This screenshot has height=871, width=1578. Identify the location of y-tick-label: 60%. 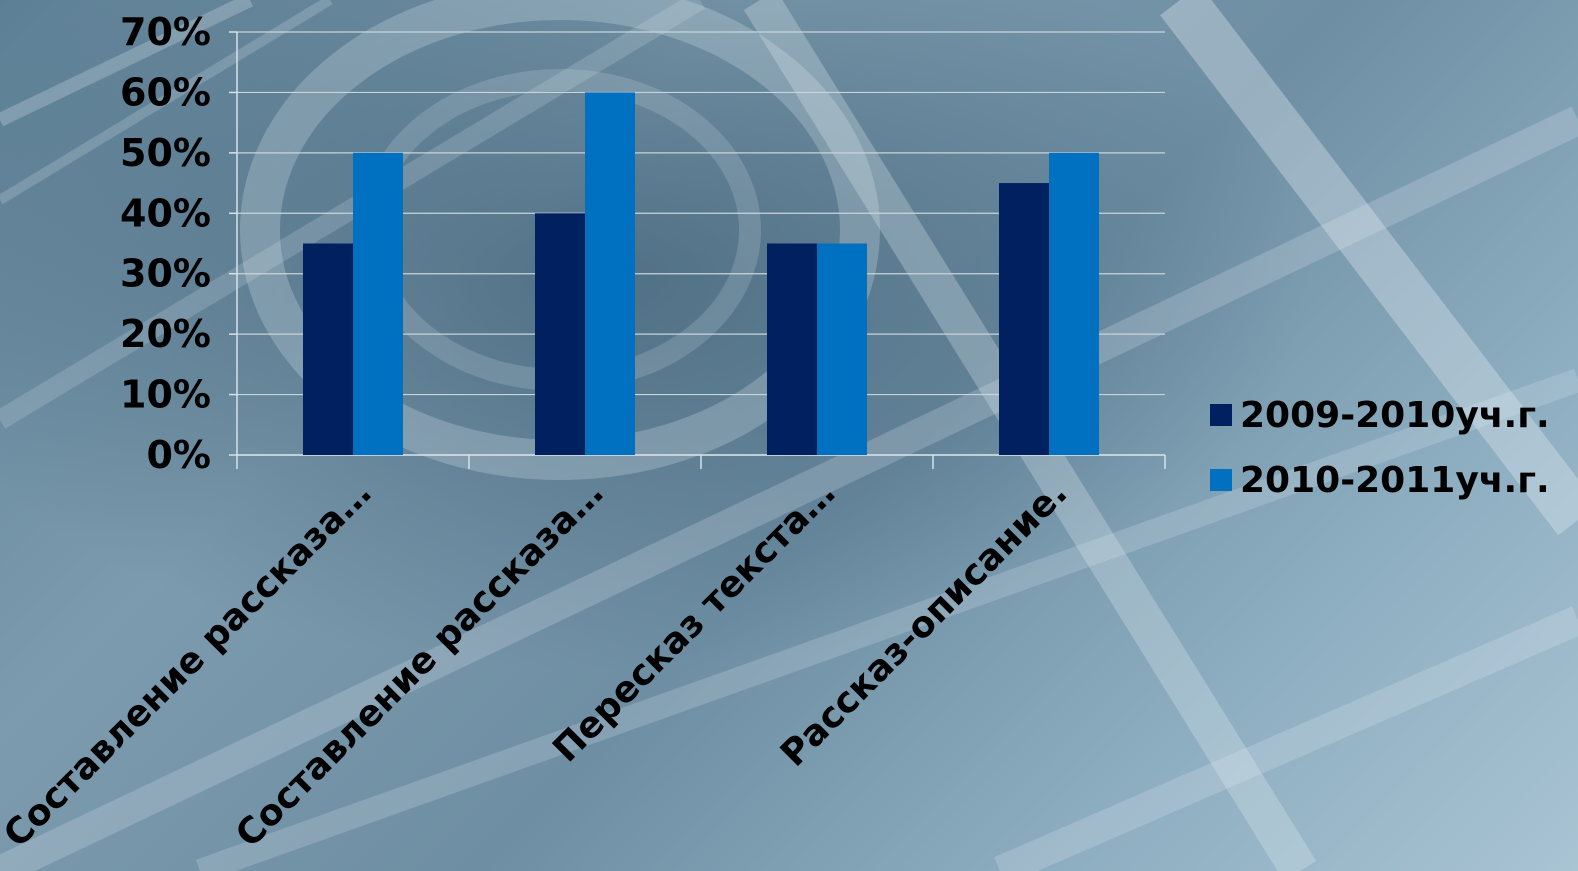
(165, 92).